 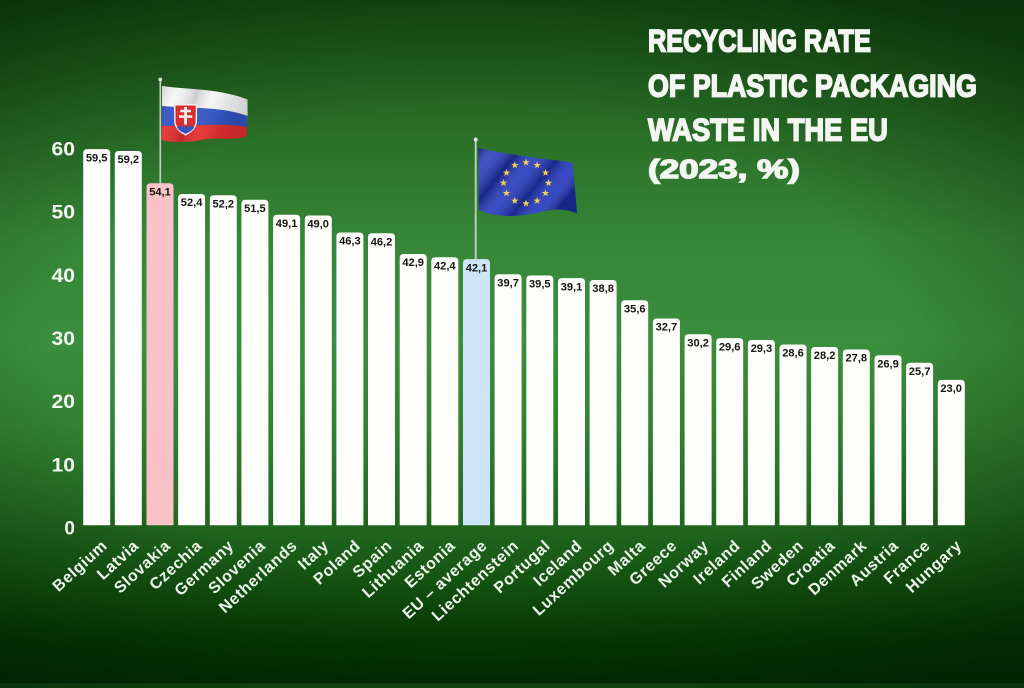 What do you see at coordinates (825, 356) in the screenshot?
I see `svg-text: 28,2` at bounding box center [825, 356].